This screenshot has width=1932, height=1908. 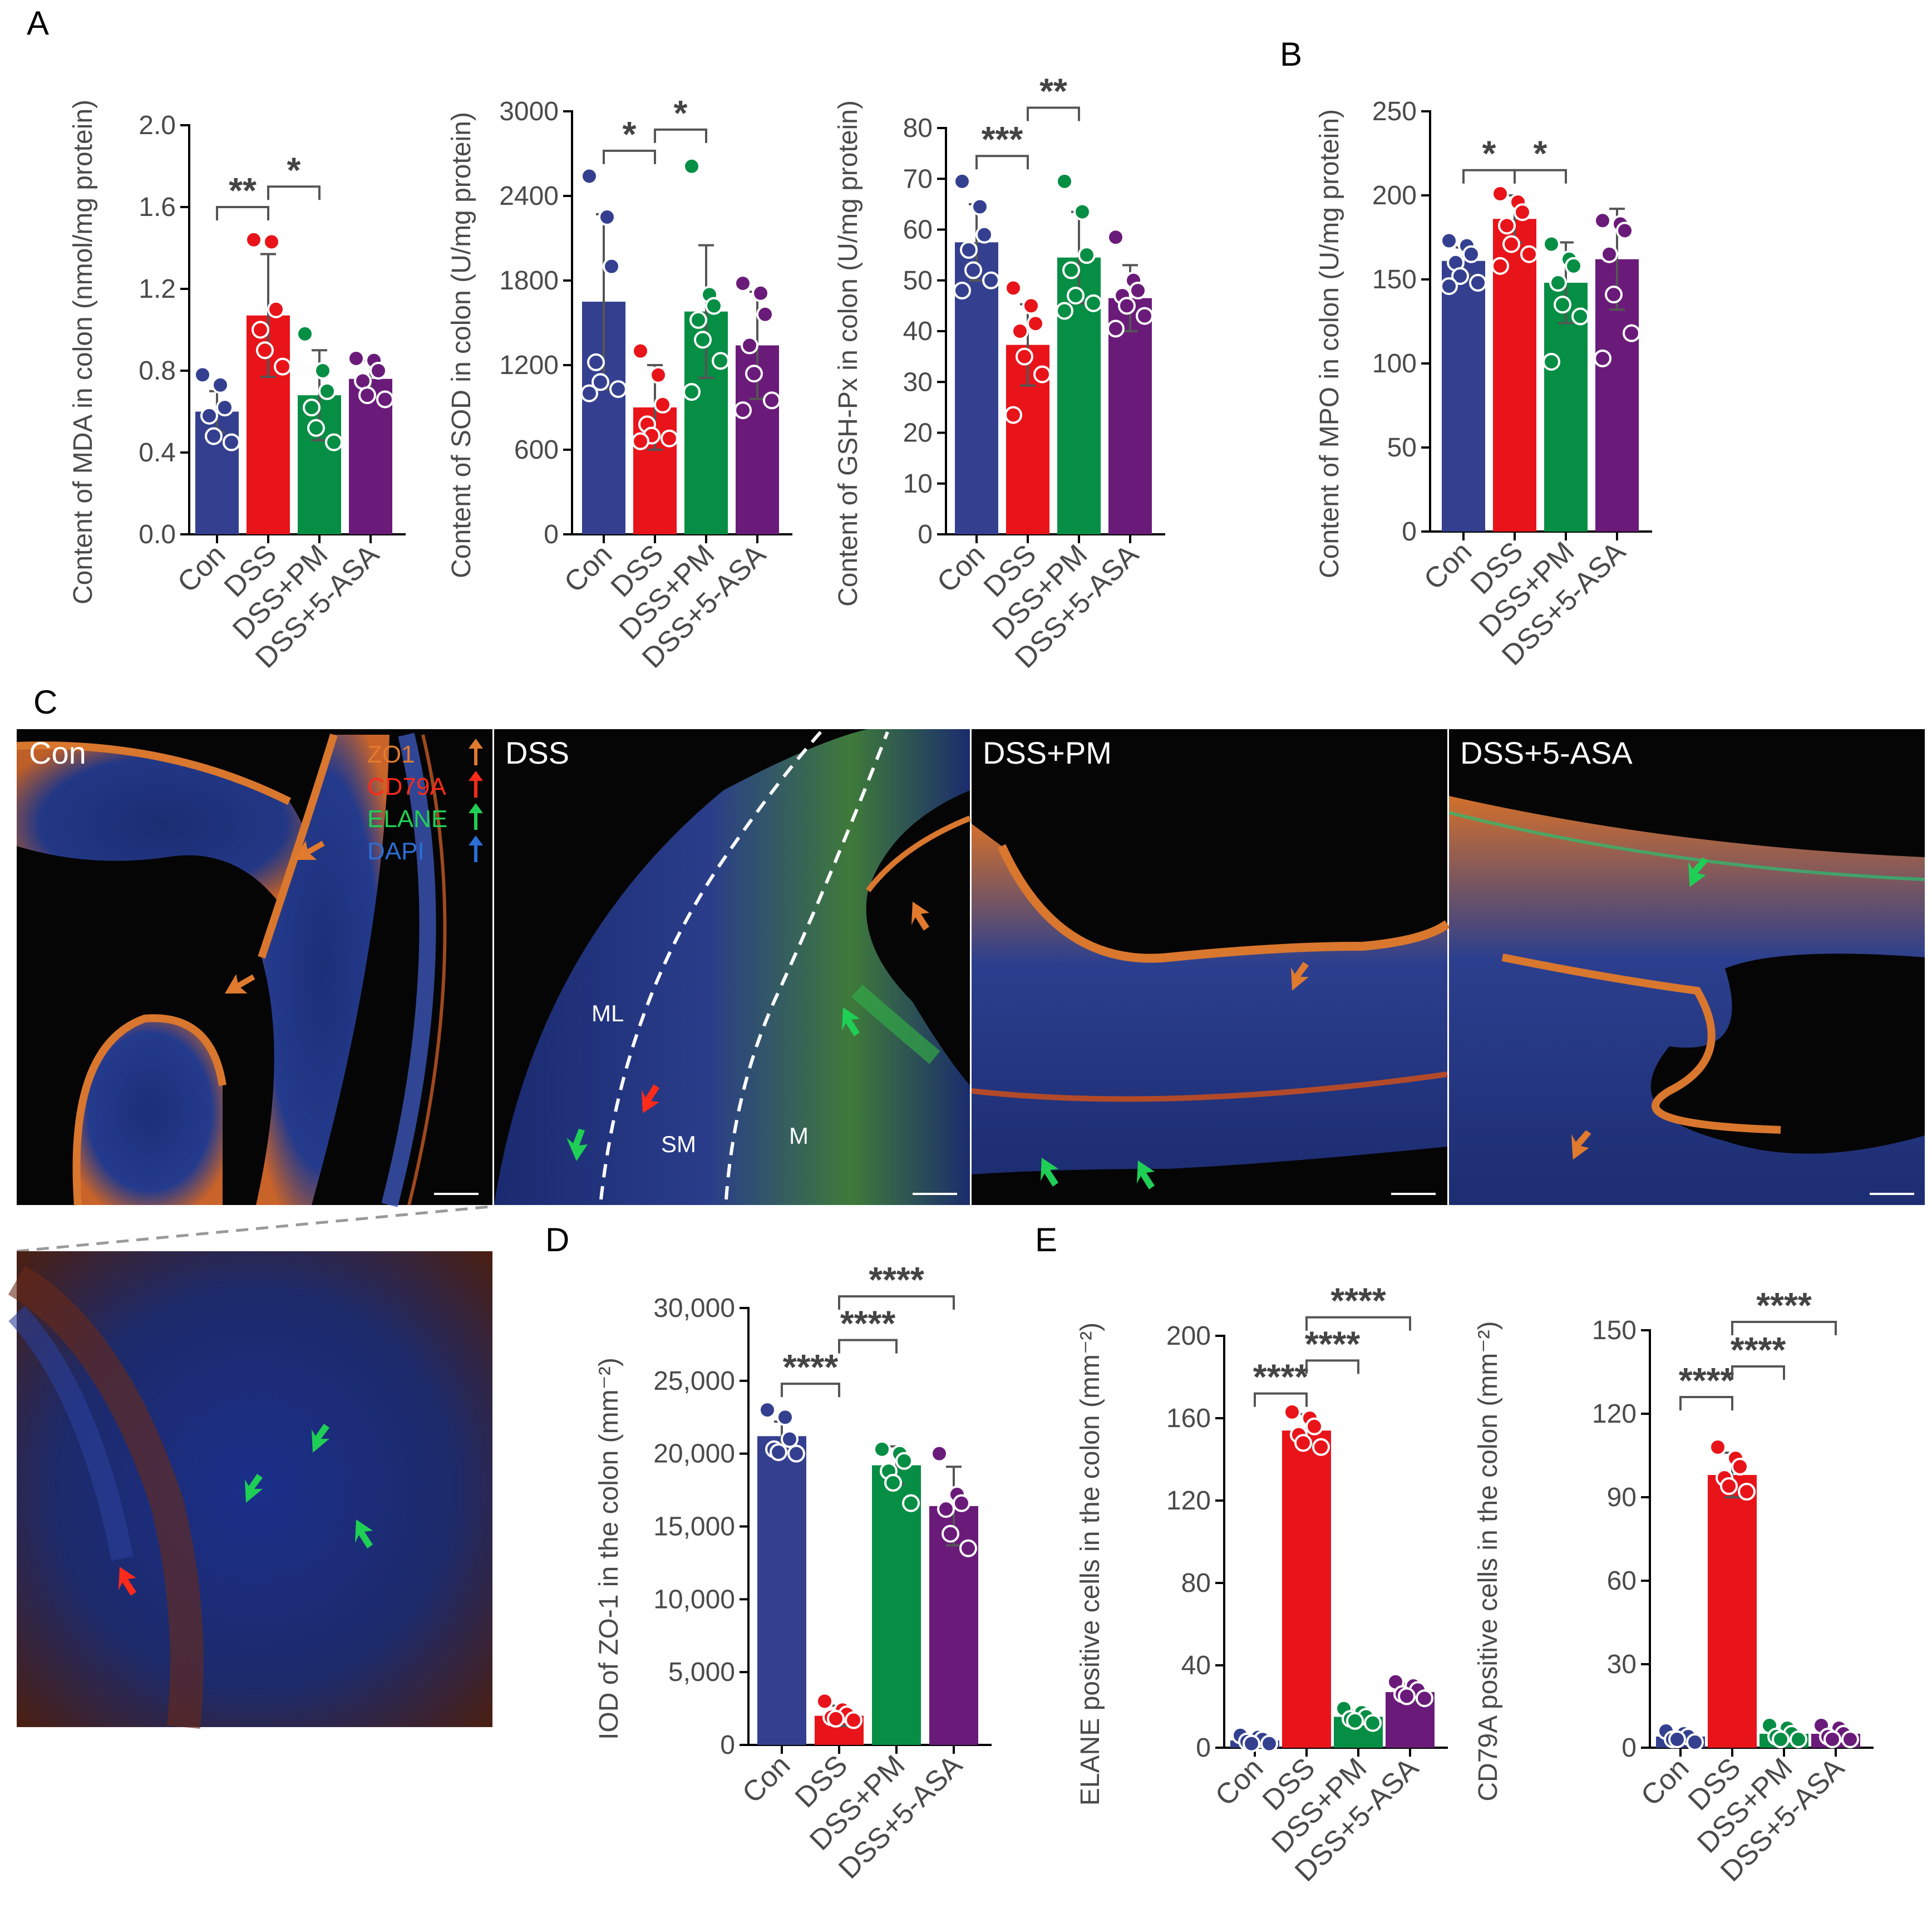 I want to click on micrograph-label-con: Con, so click(x=57, y=752).